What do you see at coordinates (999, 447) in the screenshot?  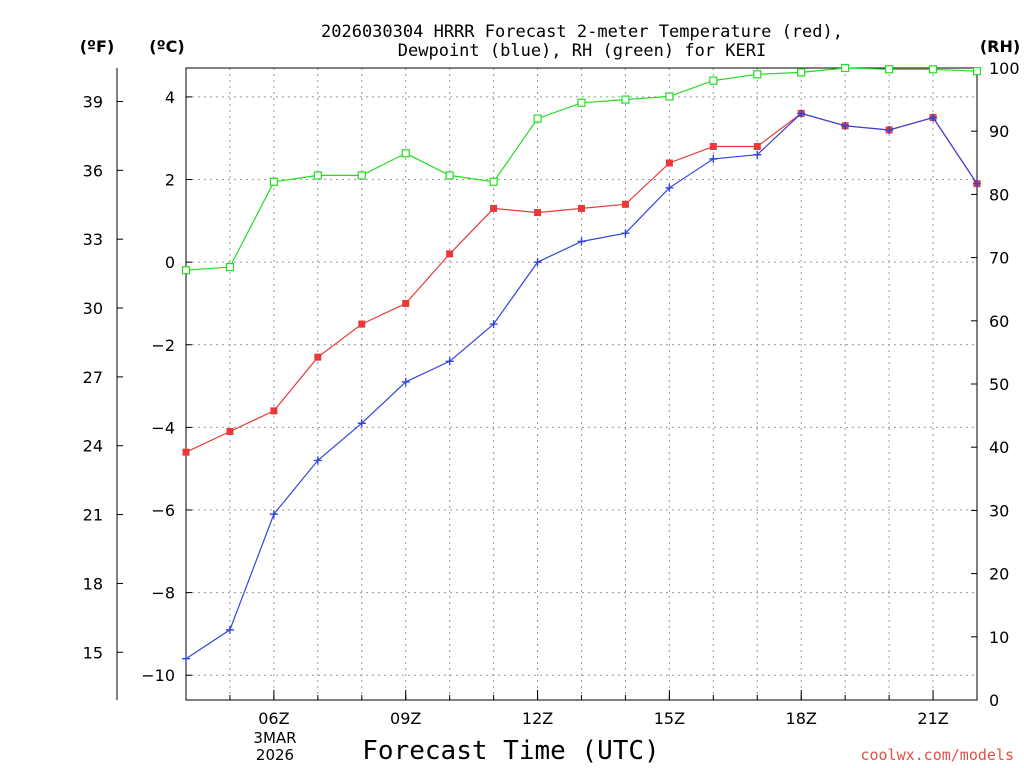 I see `rh-tick-label: 40` at bounding box center [999, 447].